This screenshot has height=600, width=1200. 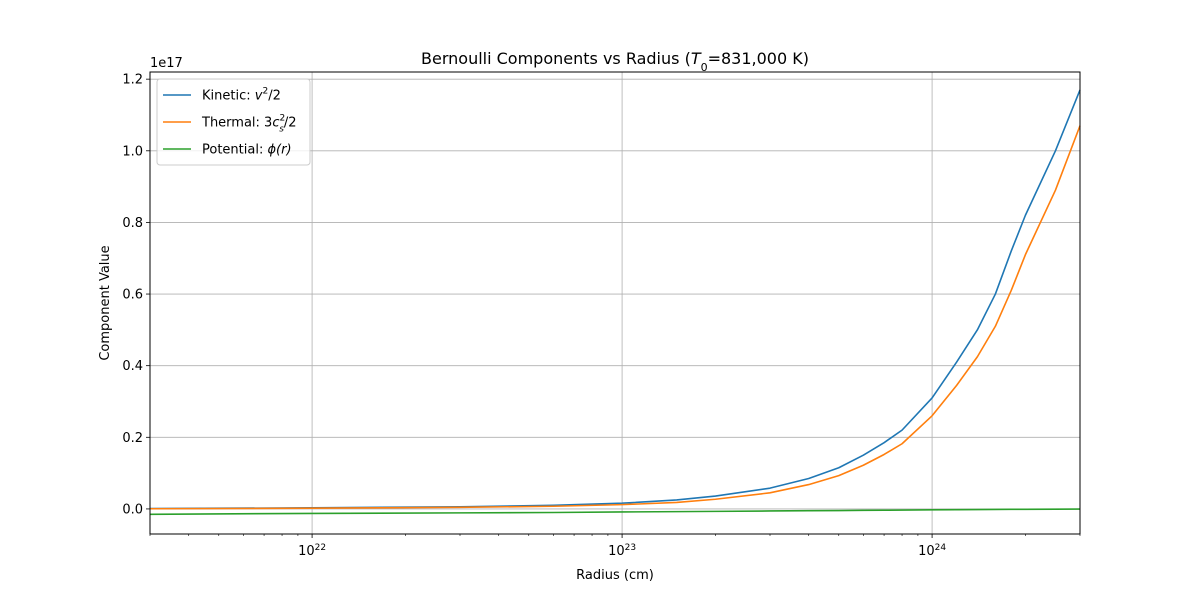 What do you see at coordinates (247, 150) in the screenshot?
I see `legend-label: Potential: ϕ(r)` at bounding box center [247, 150].